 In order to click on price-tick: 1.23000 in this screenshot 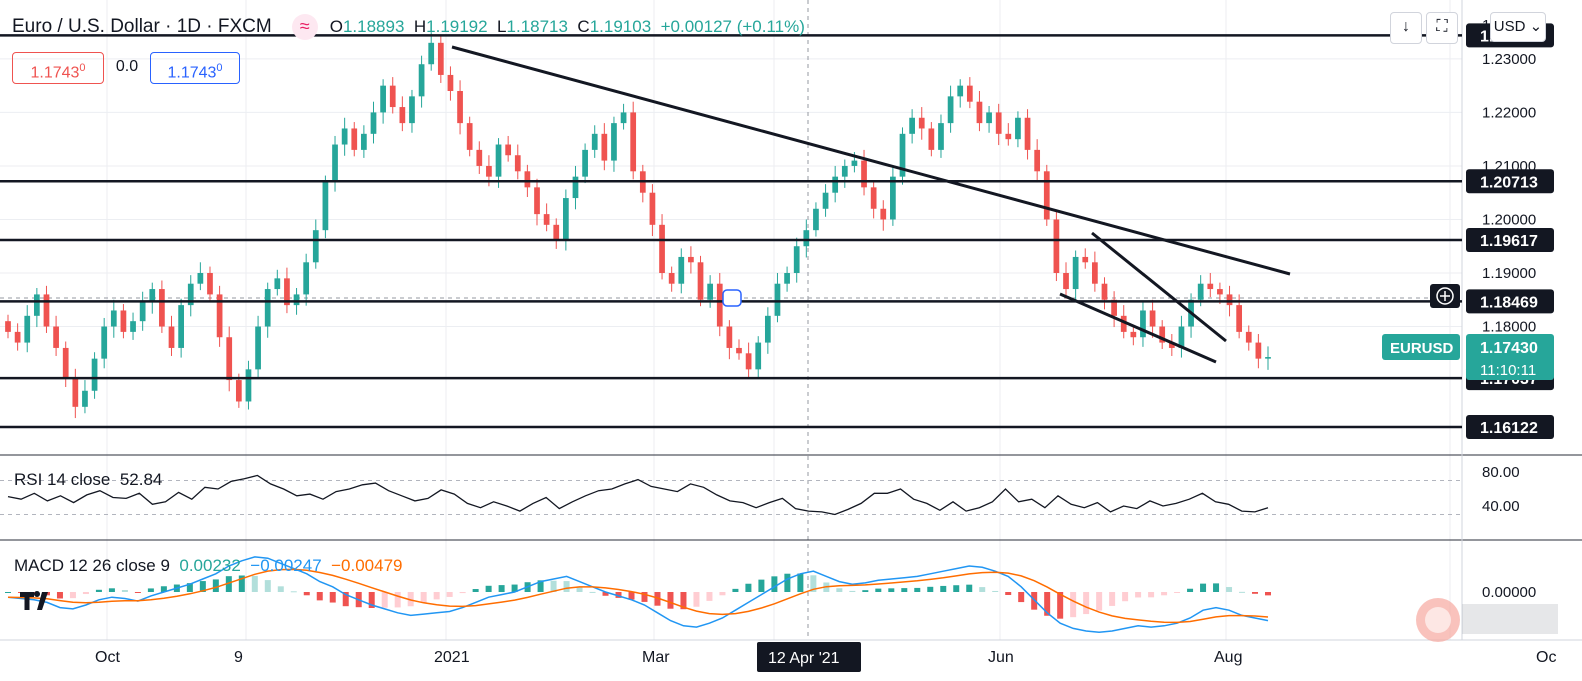, I will do `click(1509, 59)`.